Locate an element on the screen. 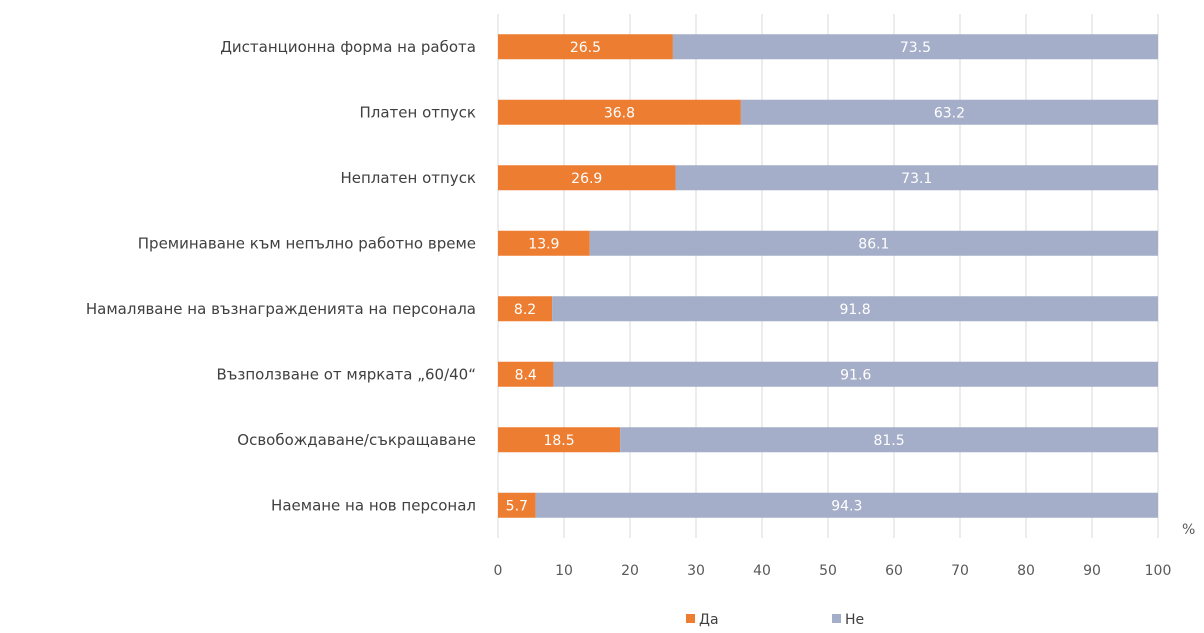 This screenshot has height=633, width=1204. x-axis-unit: % is located at coordinates (1188, 530).